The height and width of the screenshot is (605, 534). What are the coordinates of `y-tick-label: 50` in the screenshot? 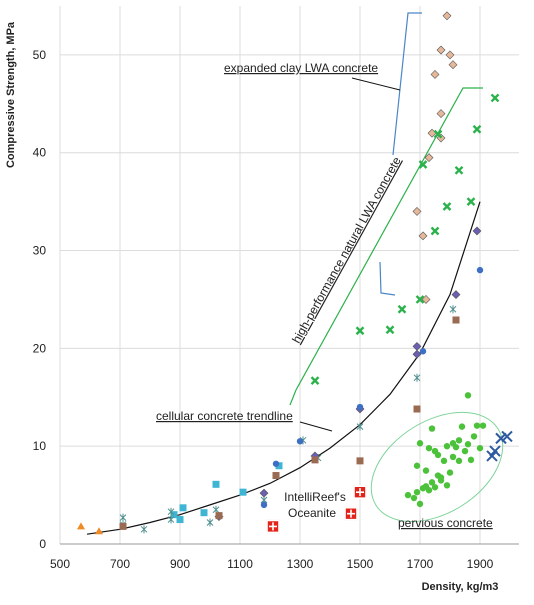 It's located at (40, 55).